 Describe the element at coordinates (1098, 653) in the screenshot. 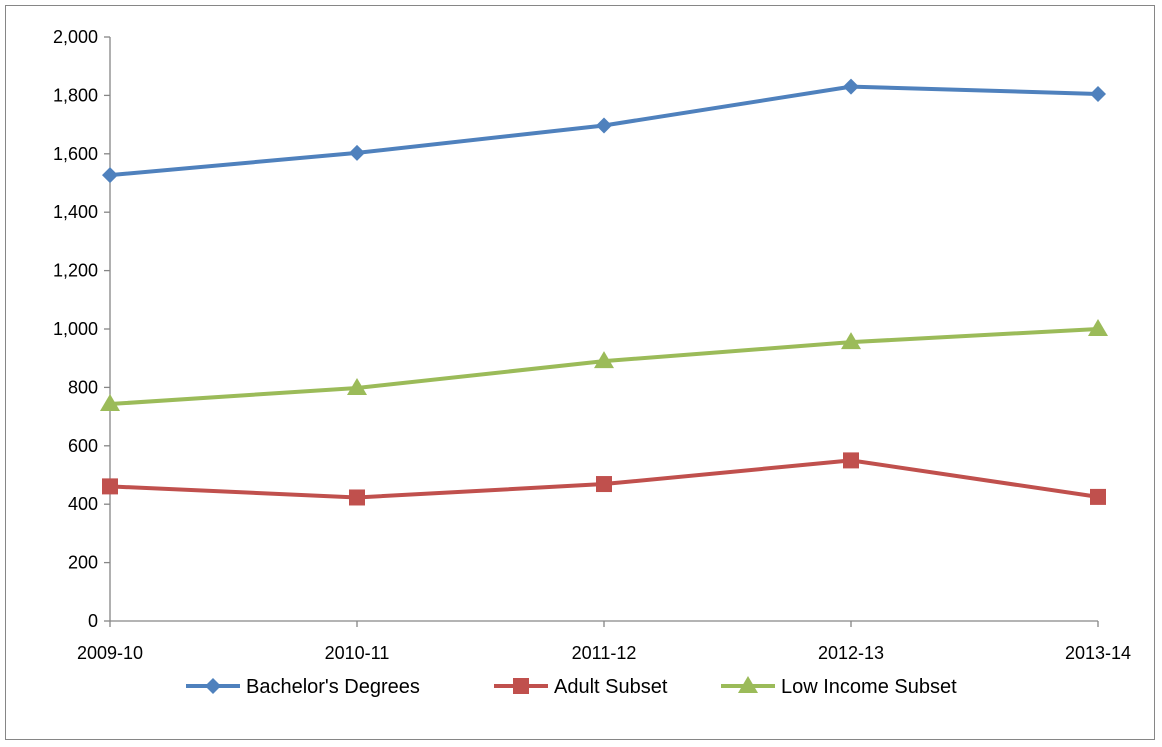

I see `x-tick-label: 2013-14` at that location.